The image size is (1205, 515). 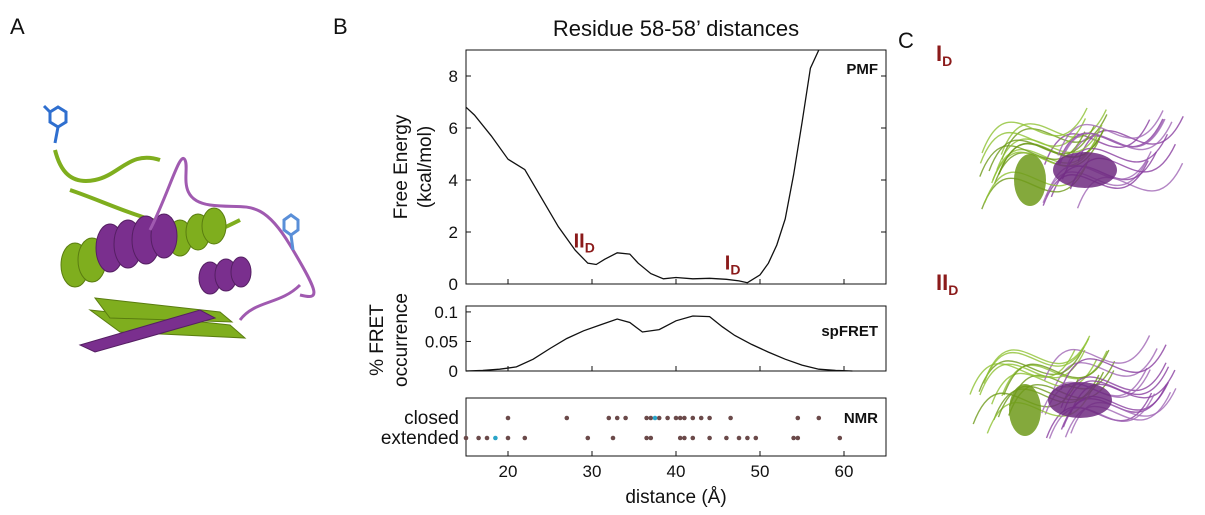 What do you see at coordinates (453, 180) in the screenshot?
I see `pmf-ytick-label: 4` at bounding box center [453, 180].